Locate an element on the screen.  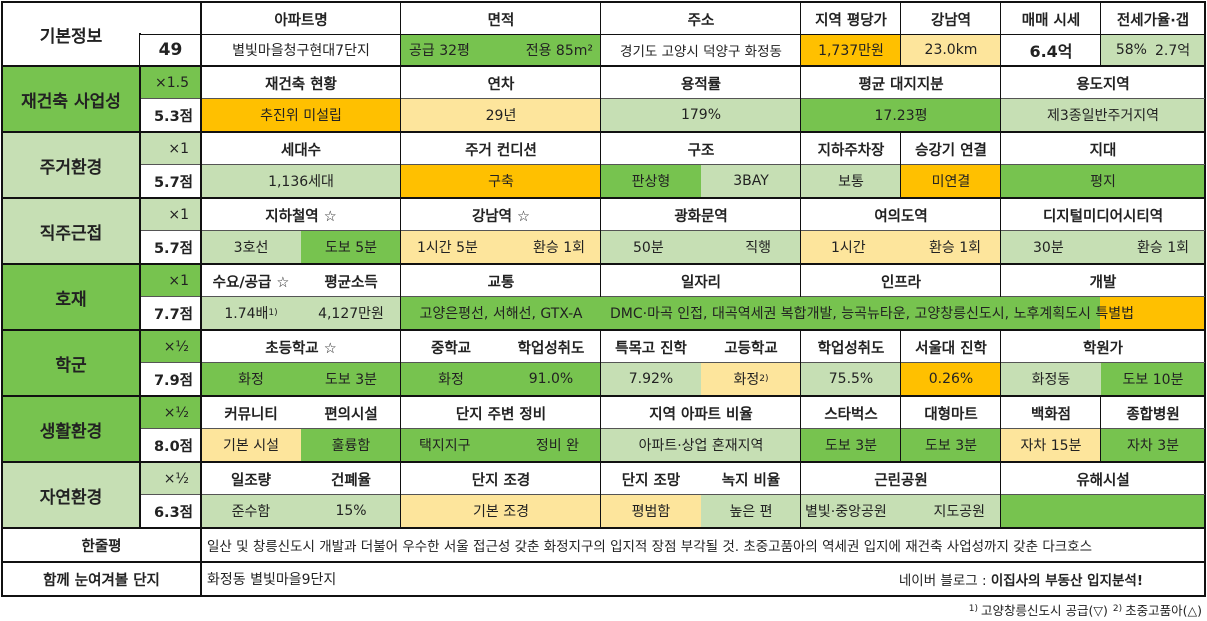
high-school-value: 화정 is located at coordinates (746, 380).